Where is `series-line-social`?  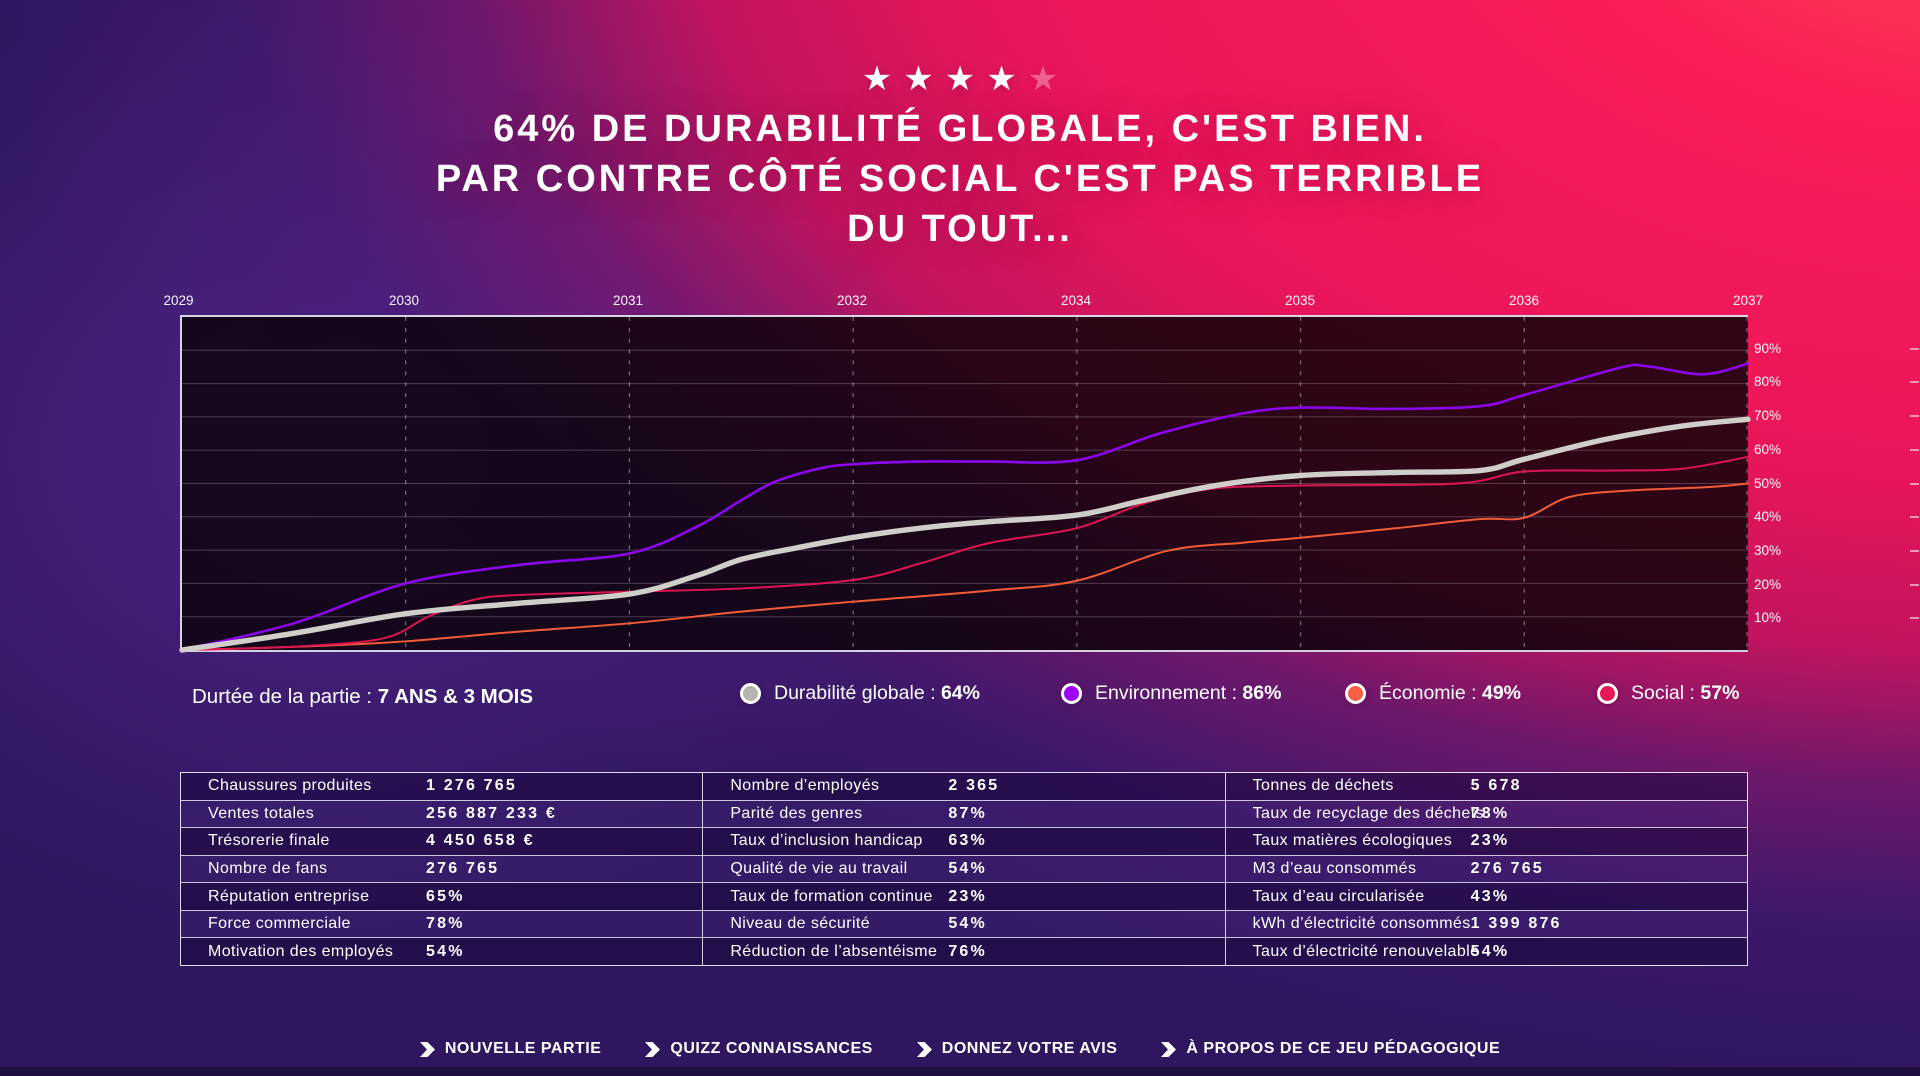 series-line-social is located at coordinates (965, 553).